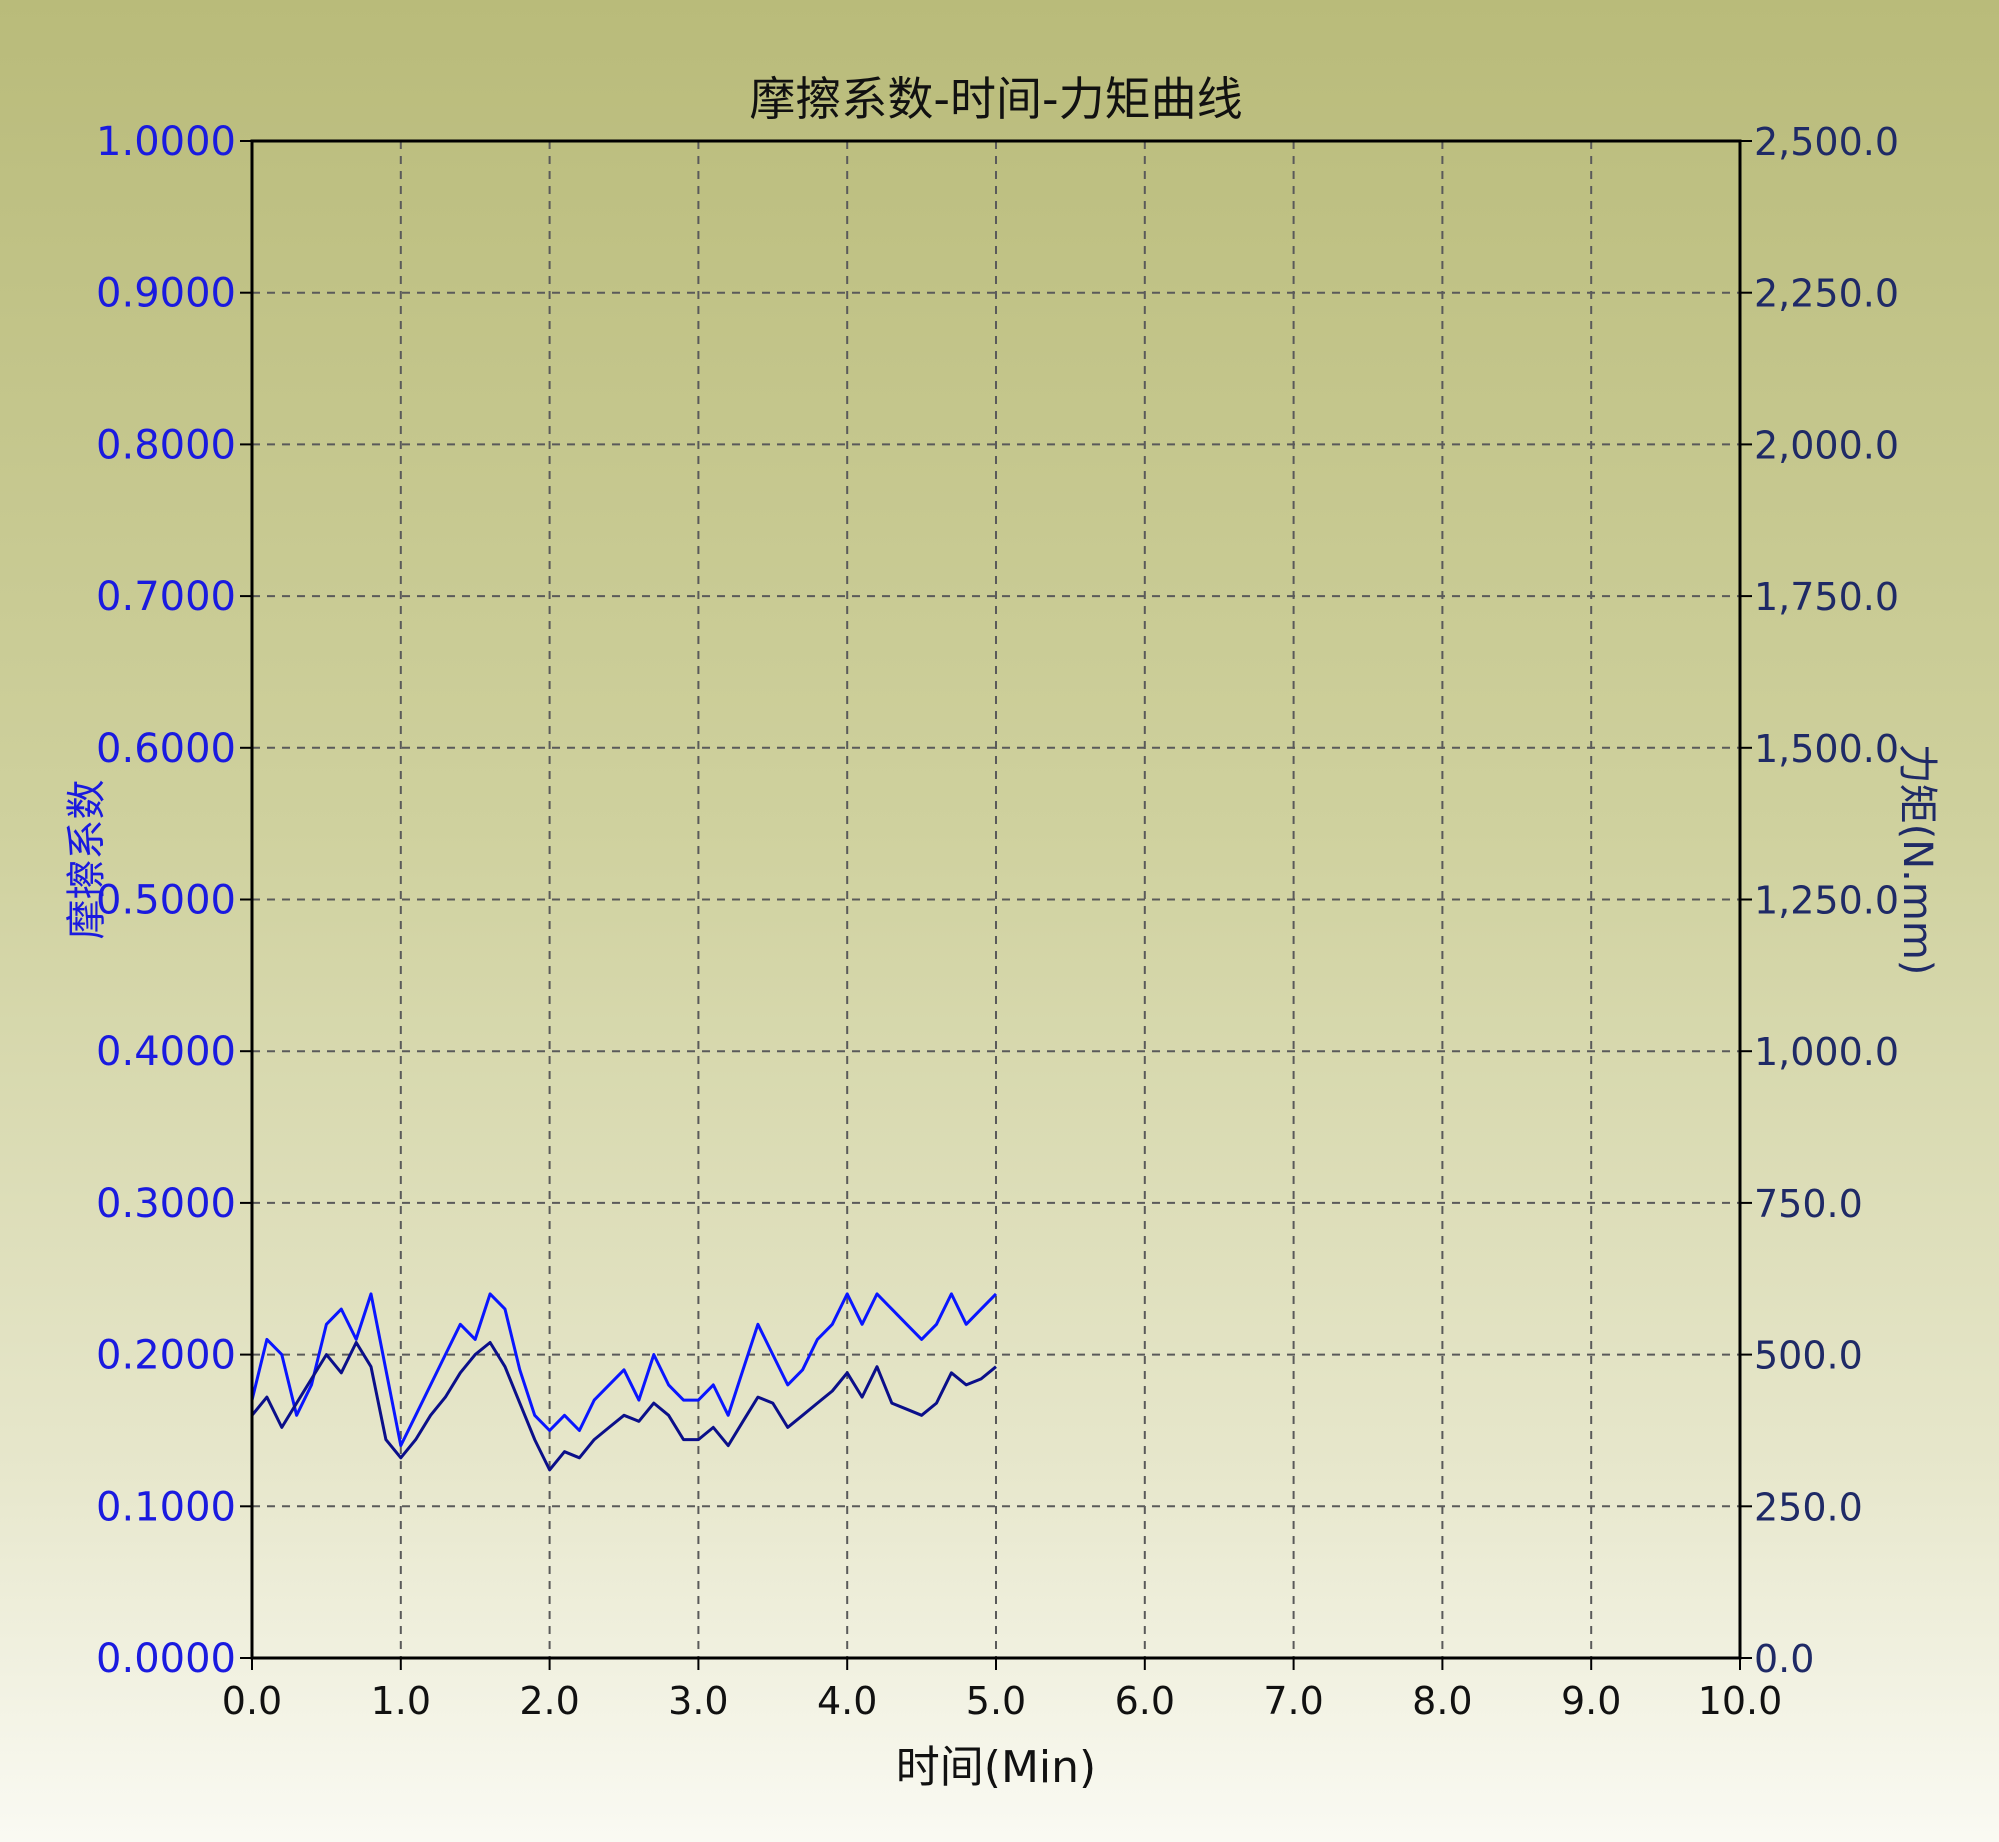 This screenshot has width=1999, height=1842. I want to click on y-left-tick-label: 0.1000, so click(166, 1507).